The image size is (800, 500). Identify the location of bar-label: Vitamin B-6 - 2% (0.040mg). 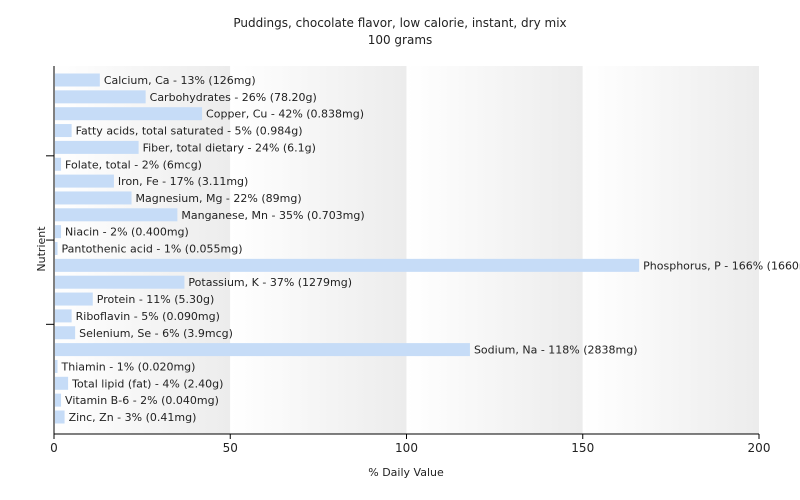
(142, 400).